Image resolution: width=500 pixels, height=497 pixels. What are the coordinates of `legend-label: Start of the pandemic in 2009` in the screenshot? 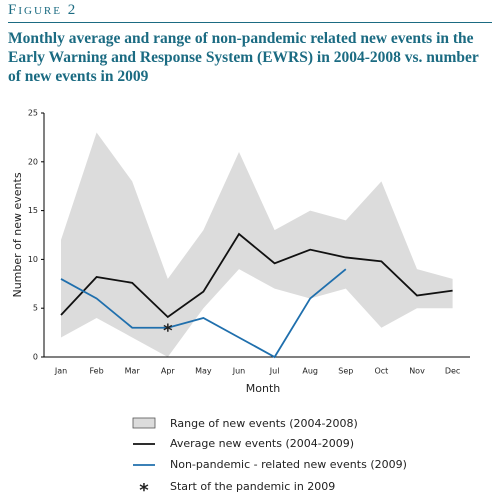 It's located at (252, 486).